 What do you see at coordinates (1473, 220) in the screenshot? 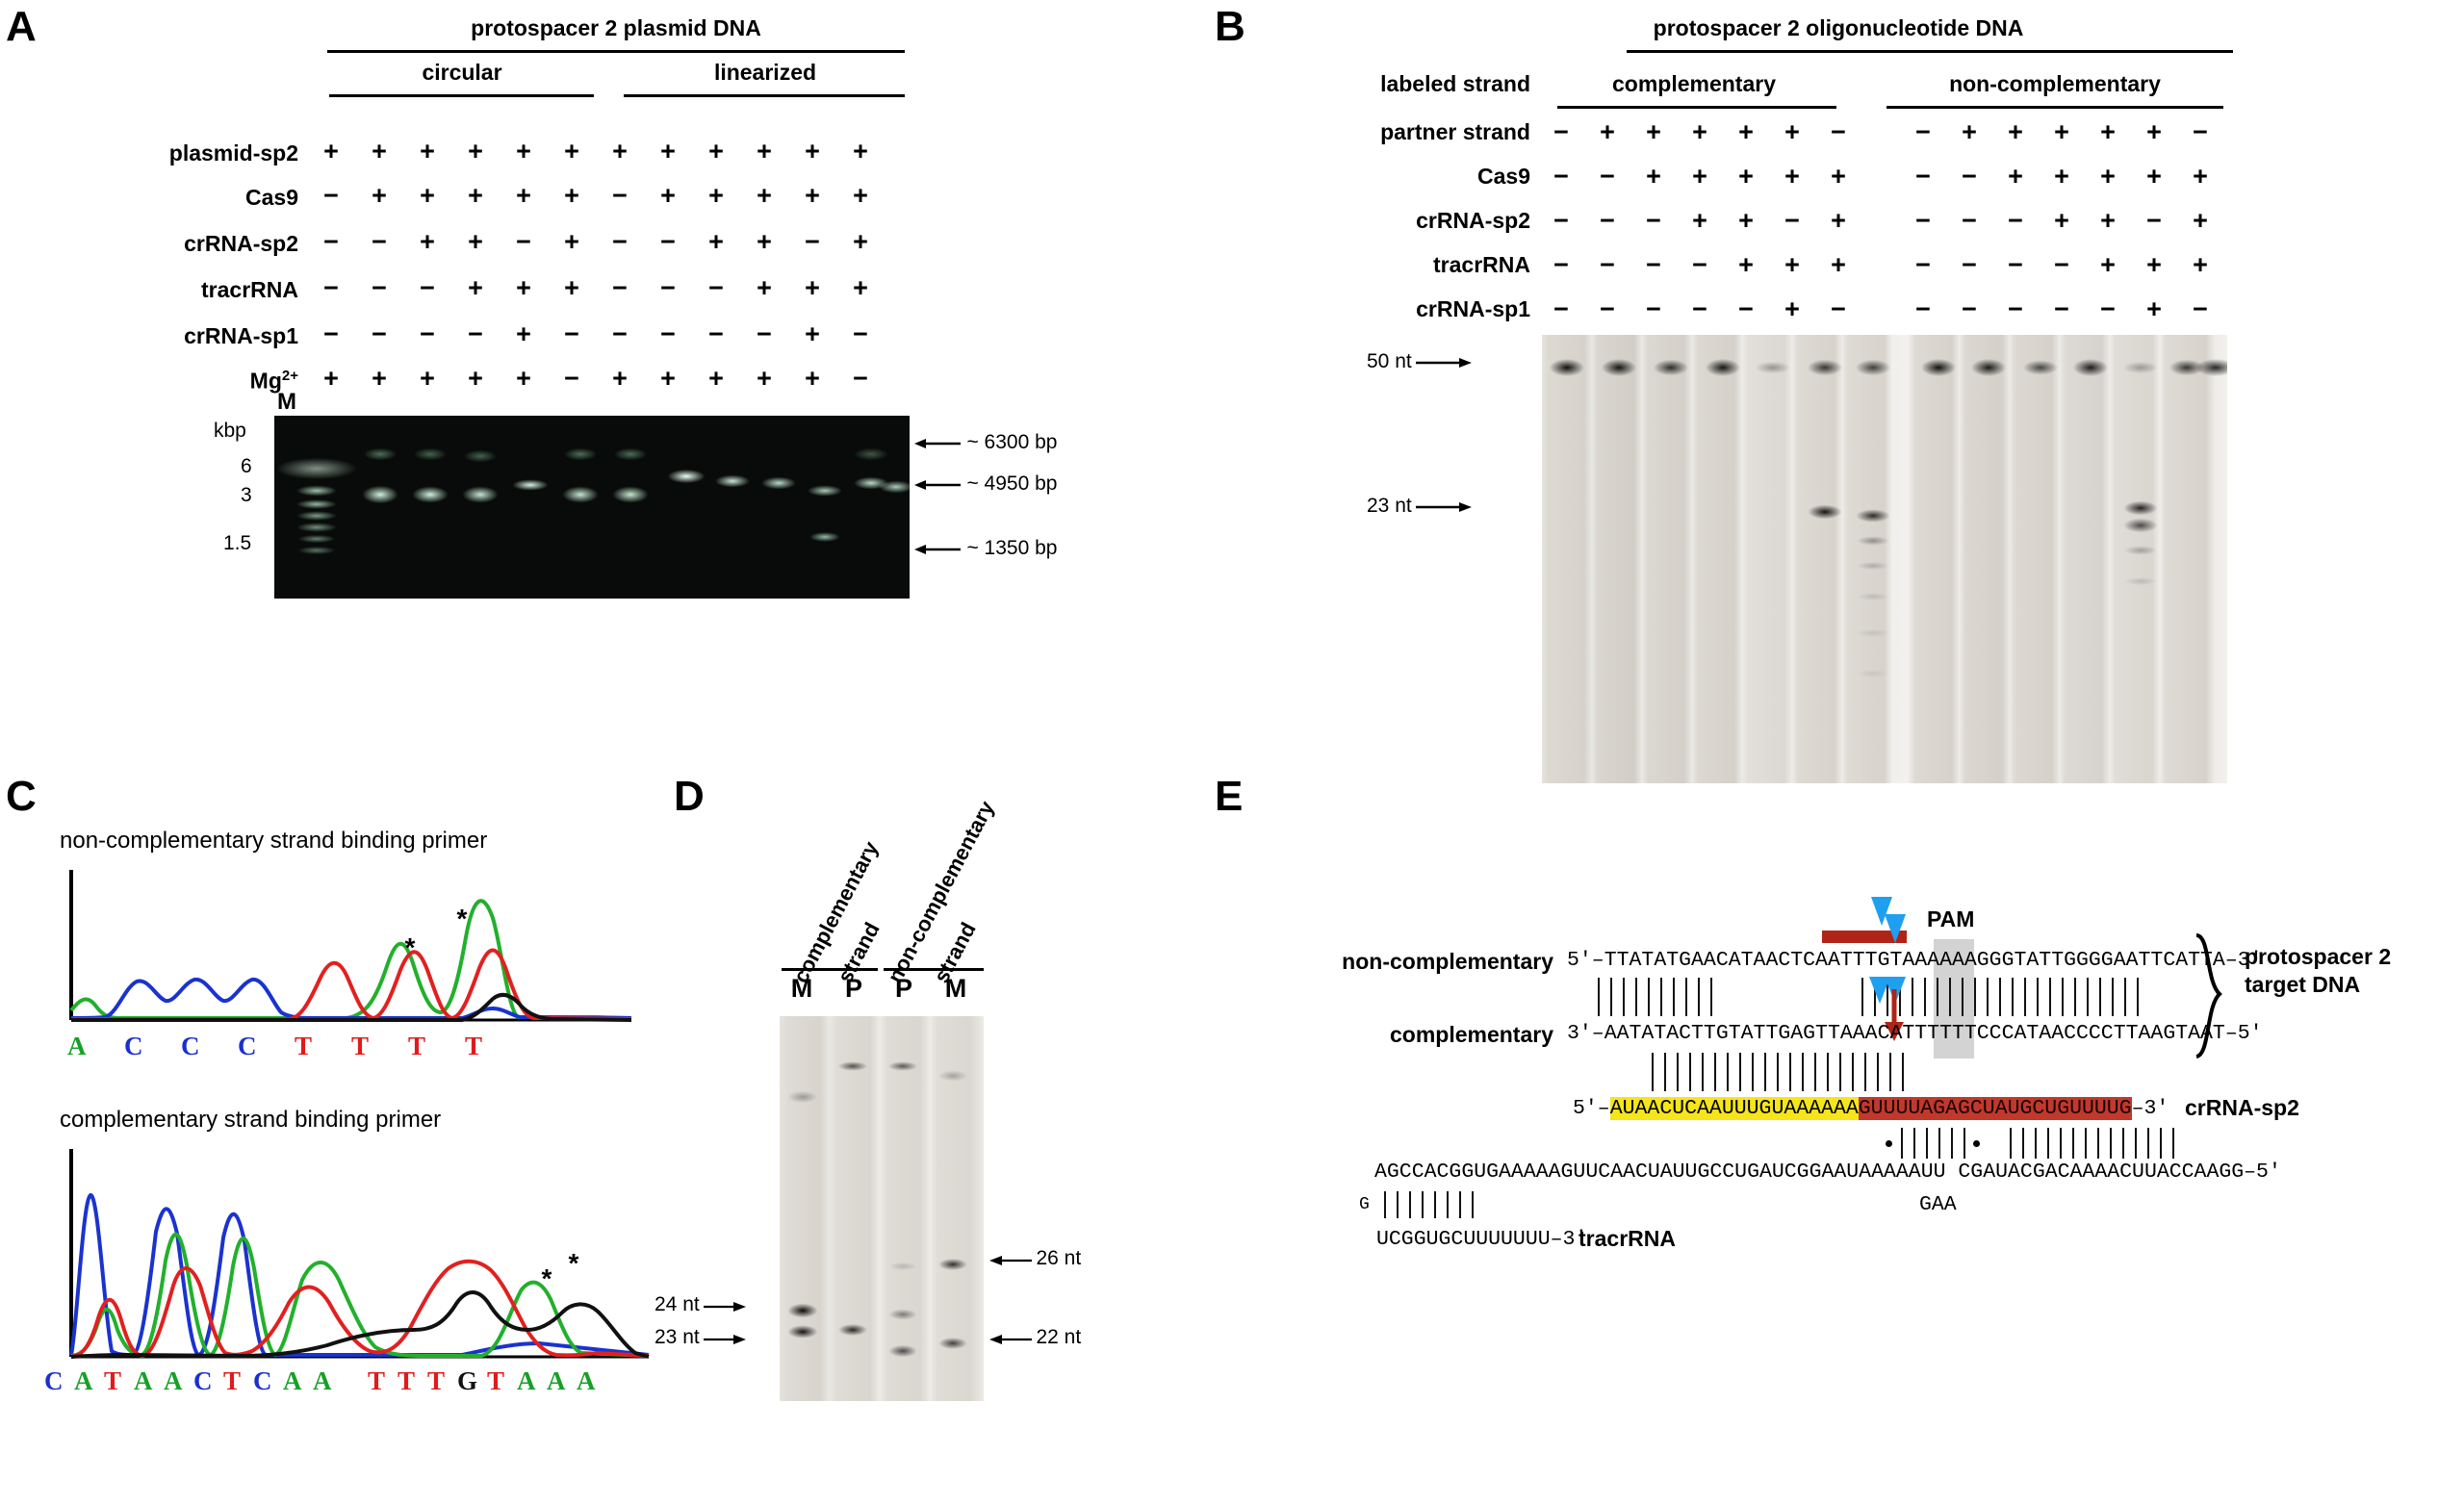
I see `panel-b-row-label-2: crRNA-sp2` at bounding box center [1473, 220].